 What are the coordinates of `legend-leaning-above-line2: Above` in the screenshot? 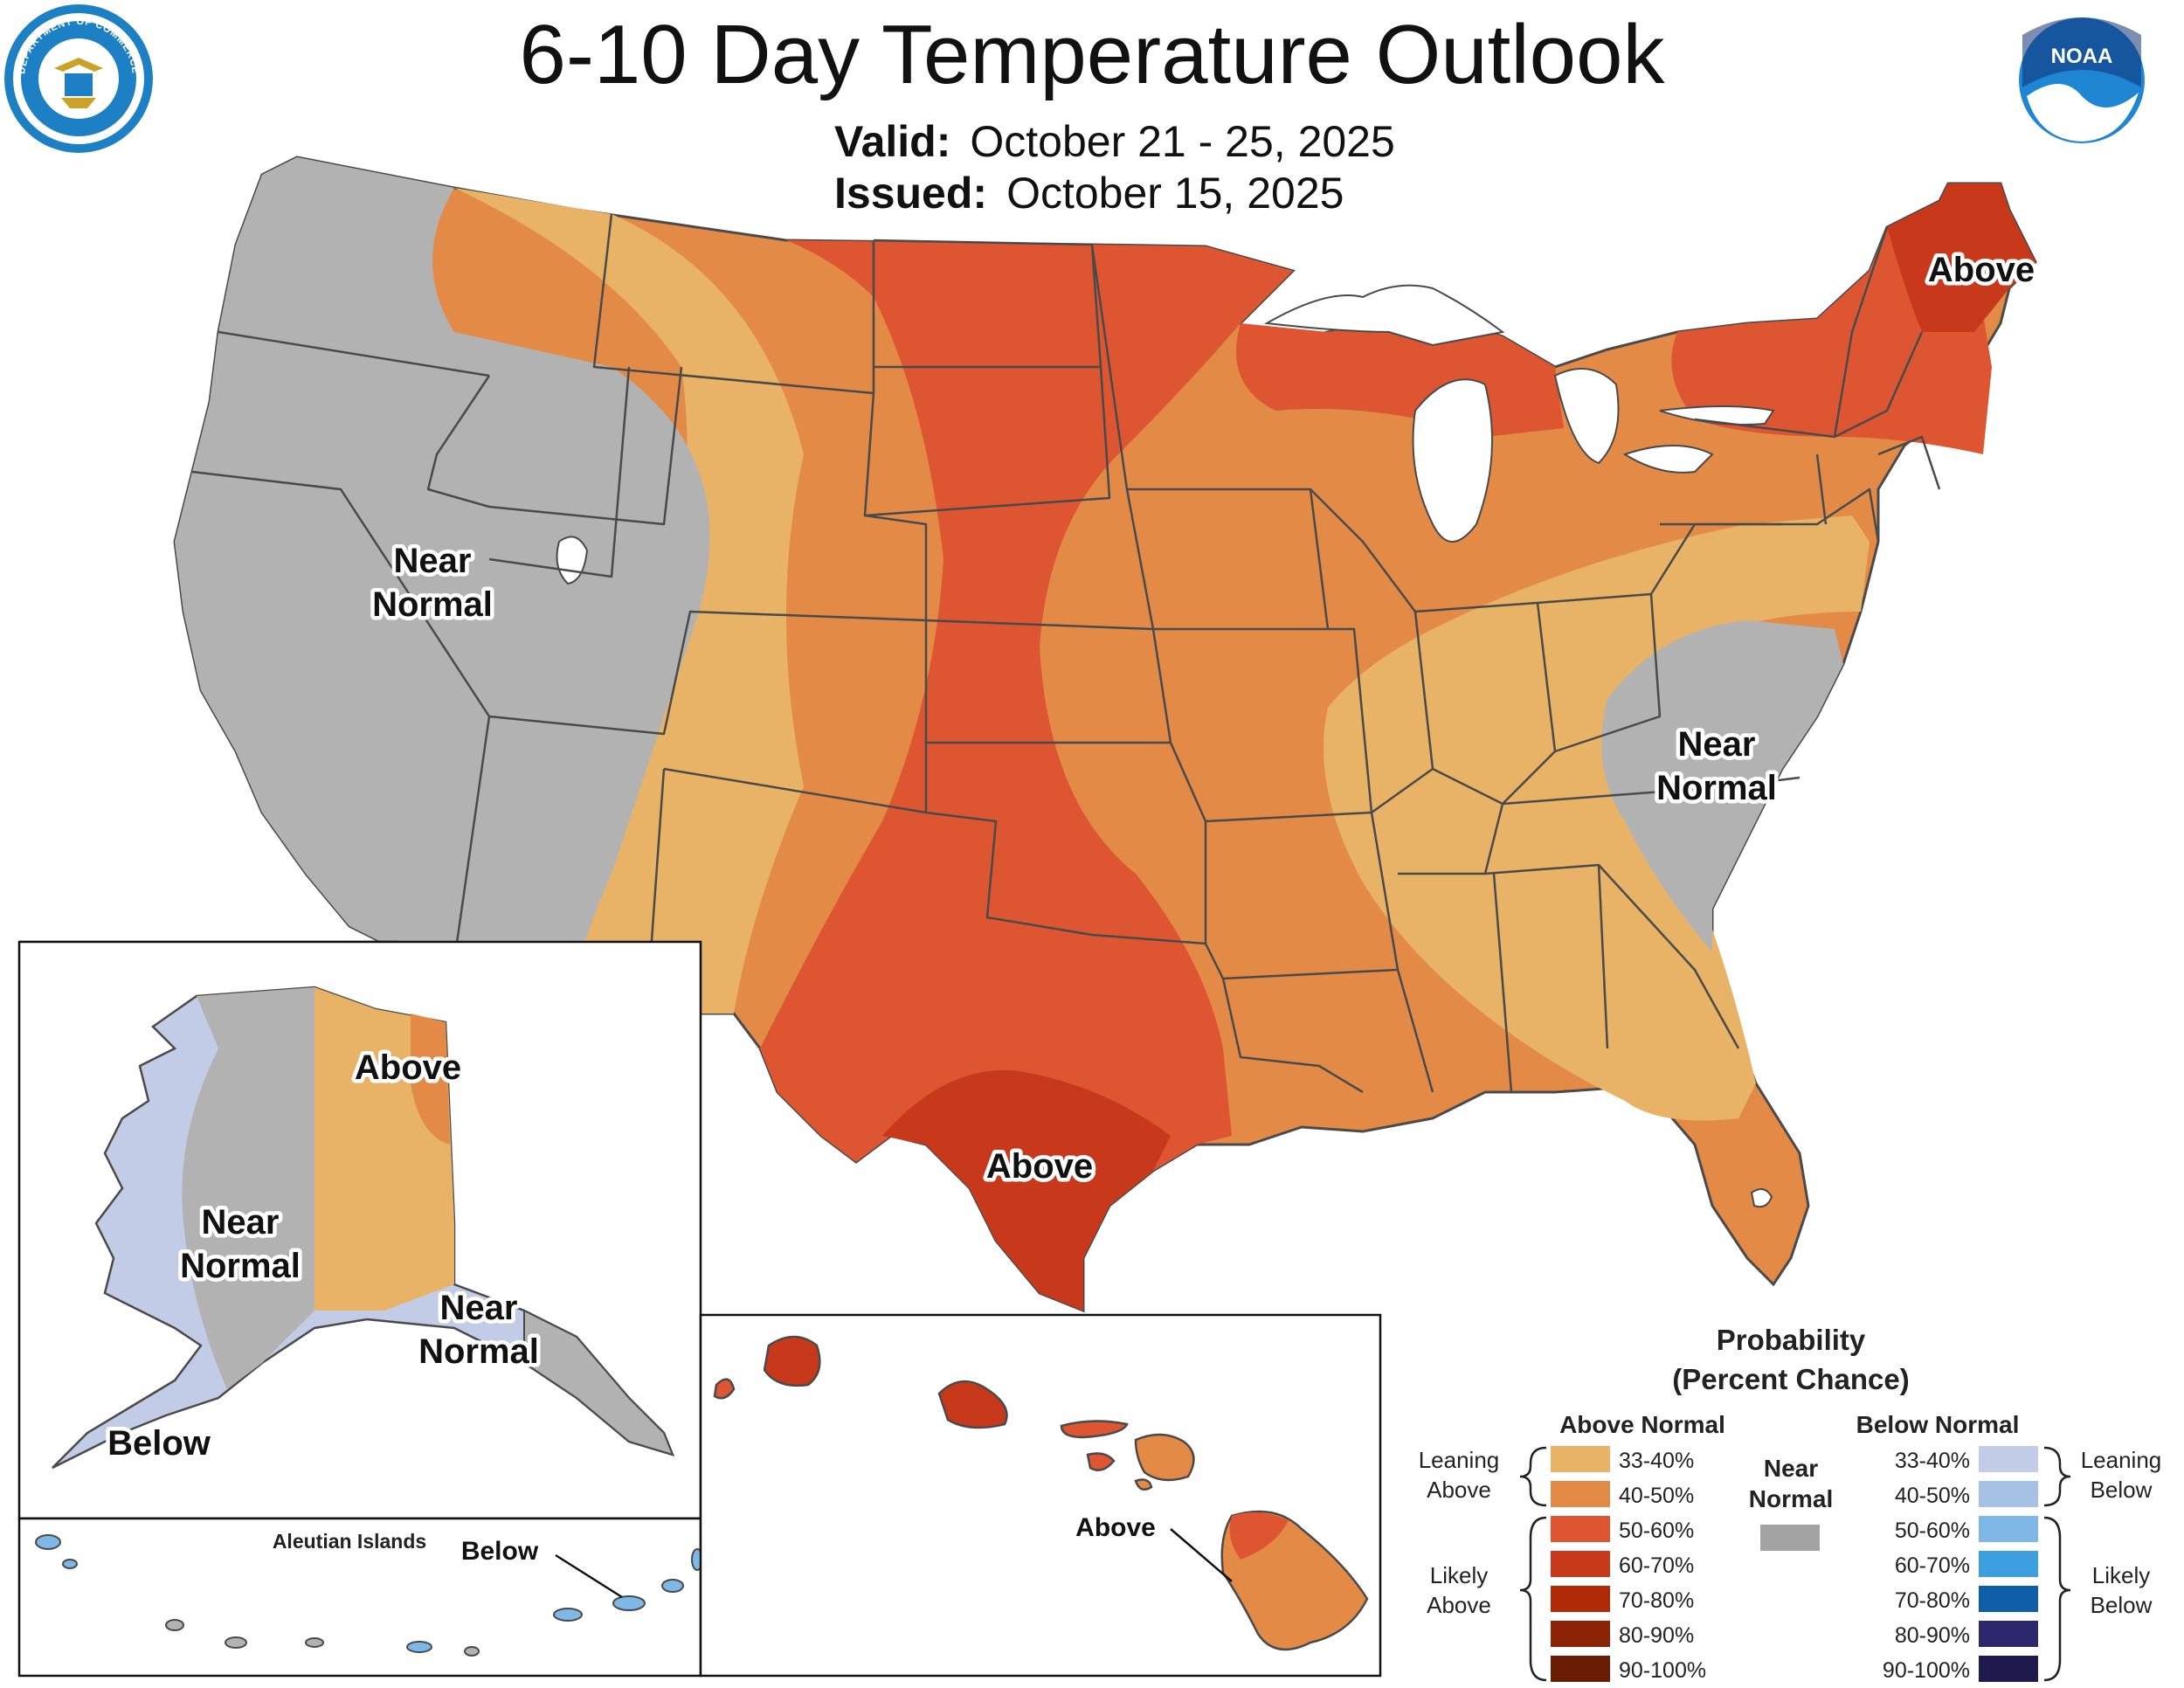 It's located at (1459, 1490).